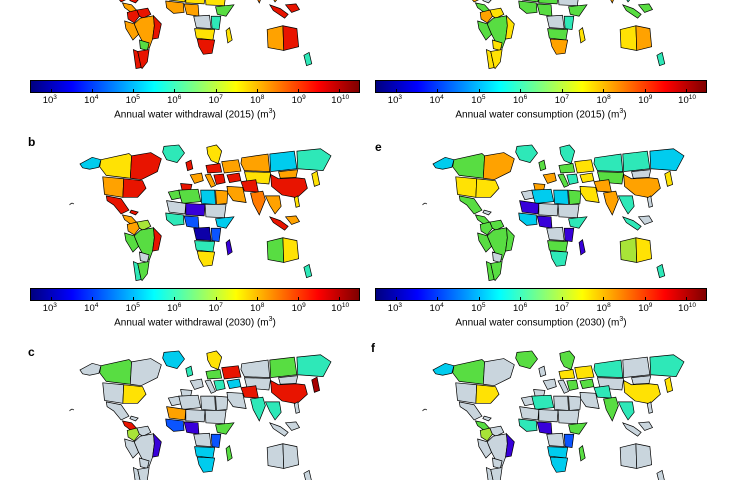 The image size is (737, 480). What do you see at coordinates (174, 154) in the screenshot?
I see `map-region-greenland` at bounding box center [174, 154].